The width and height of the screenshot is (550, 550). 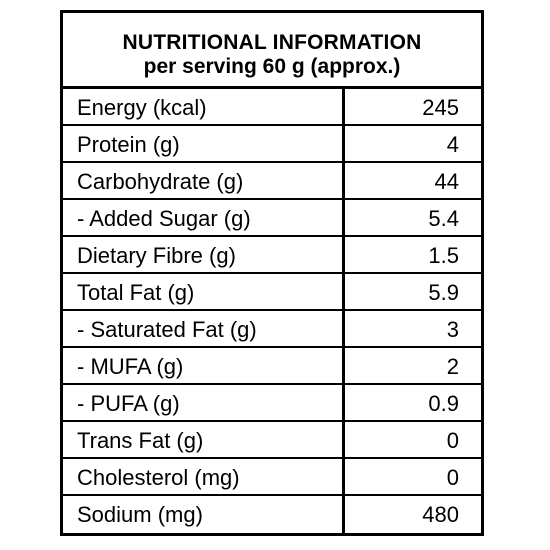 I want to click on row-label-cholesterol: Cholesterol (mg), so click(x=158, y=477).